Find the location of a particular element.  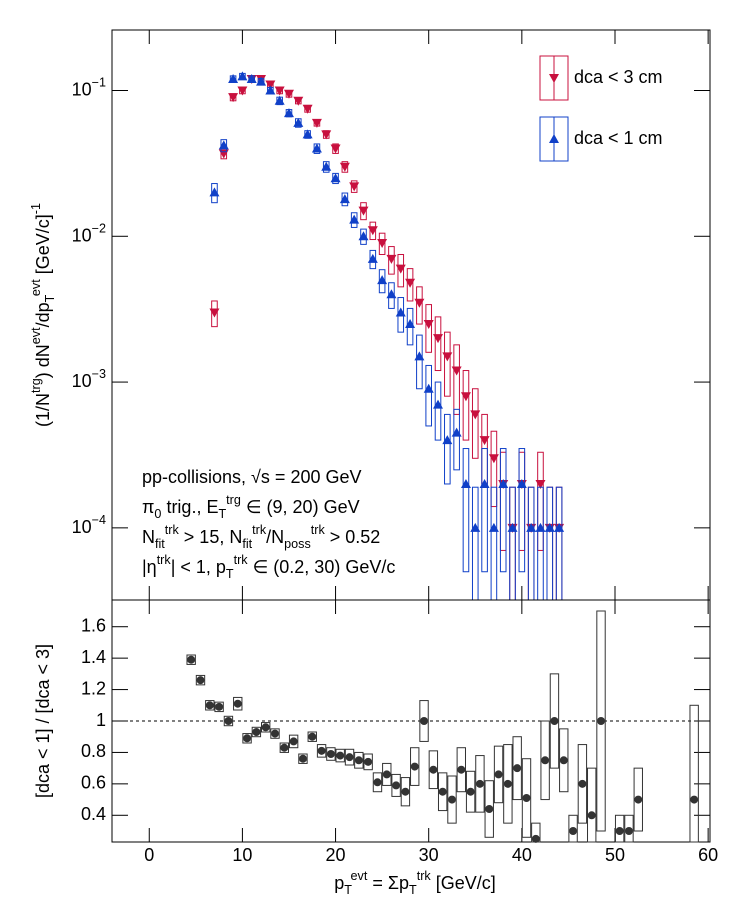

text-part: = Σp is located at coordinates (388, 883).